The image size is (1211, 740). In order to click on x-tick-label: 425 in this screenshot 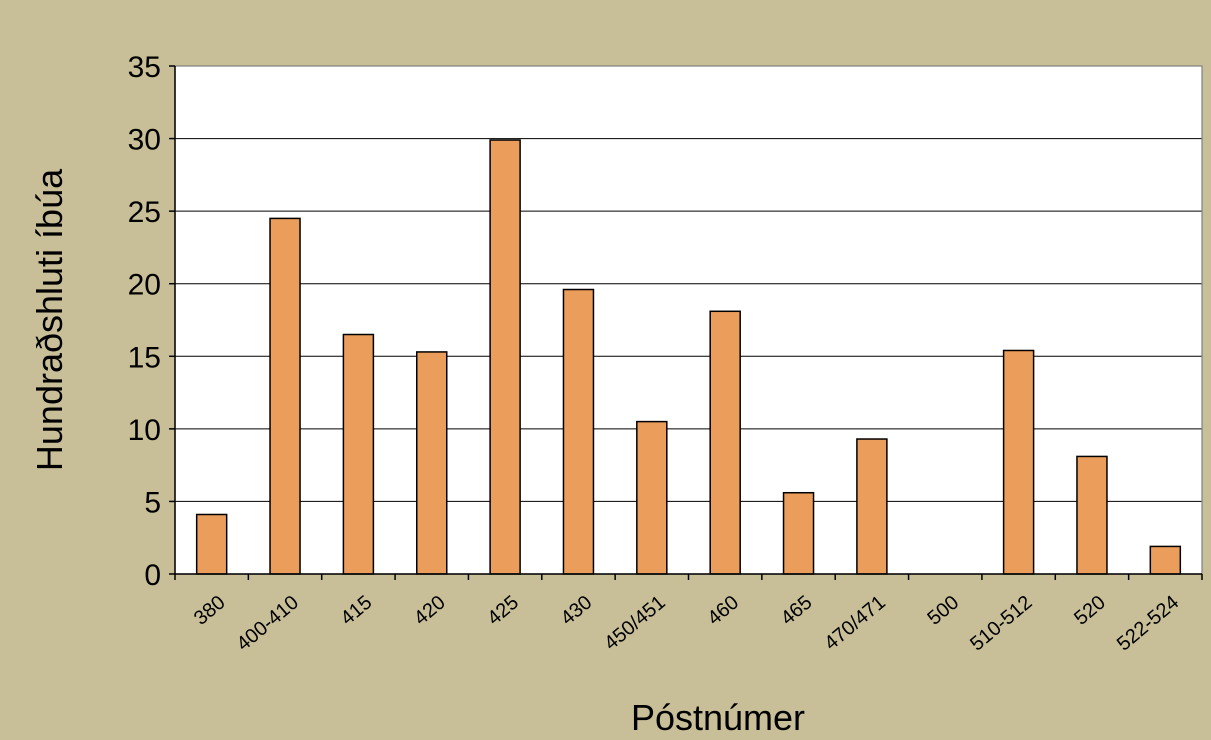, I will do `click(503, 610)`.